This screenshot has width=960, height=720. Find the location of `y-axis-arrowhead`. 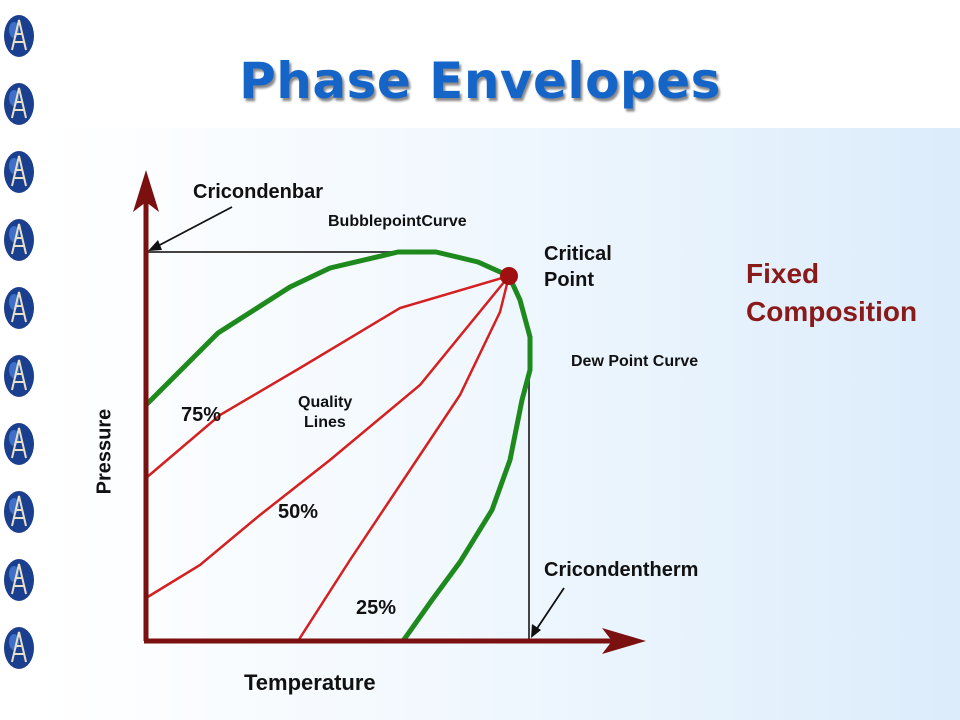

y-axis-arrowhead is located at coordinates (146, 191).